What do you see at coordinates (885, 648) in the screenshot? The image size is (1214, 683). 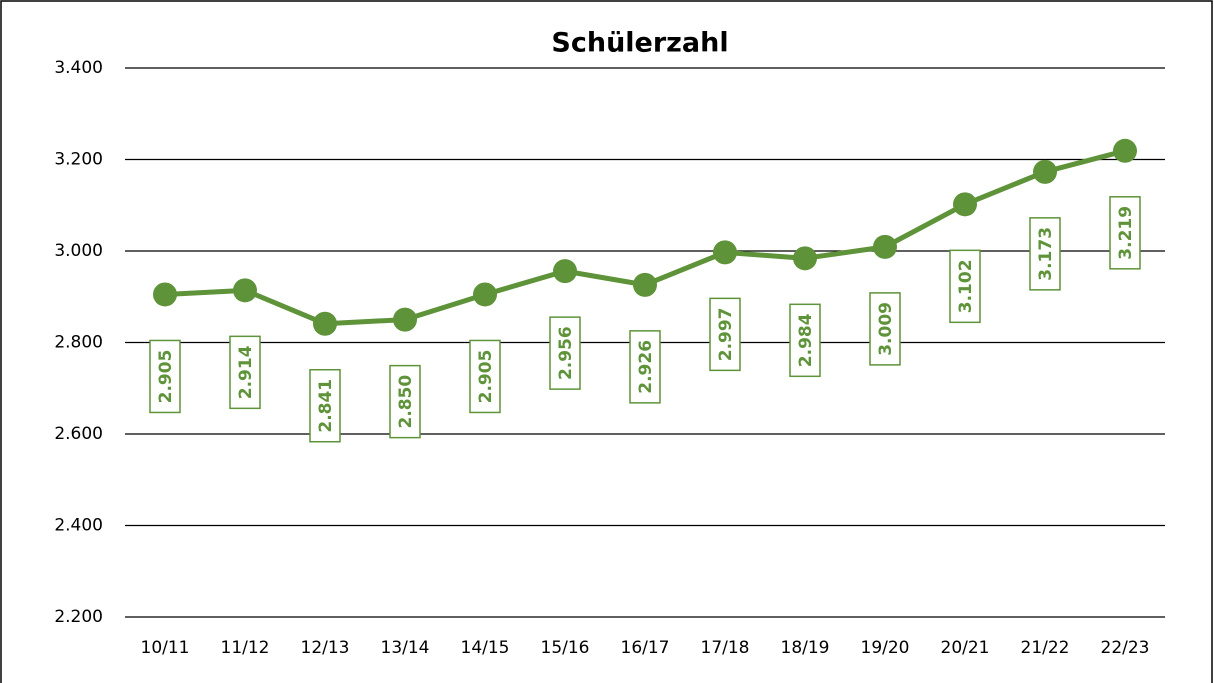 I see `x-tick-label: 19/20` at bounding box center [885, 648].